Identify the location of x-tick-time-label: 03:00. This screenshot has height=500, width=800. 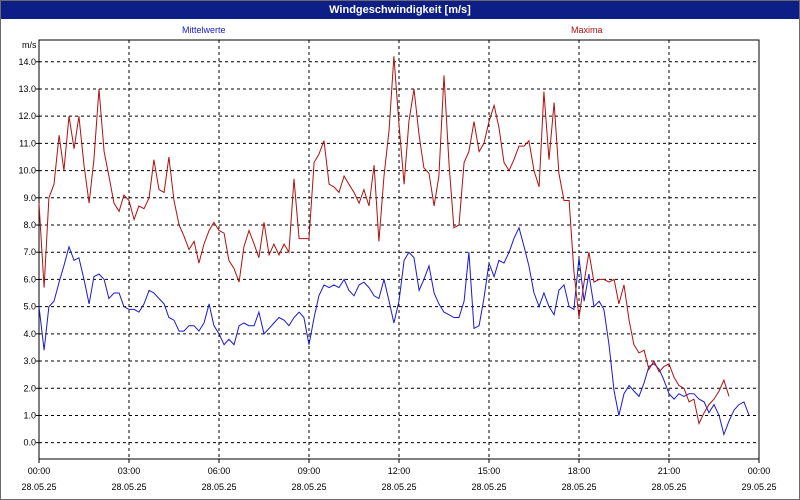
(129, 471).